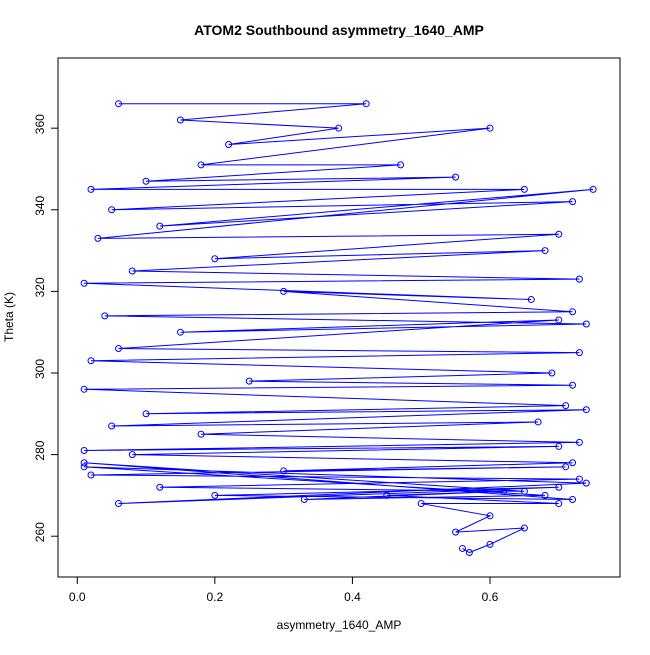  I want to click on x-tick-label: 0.6, so click(490, 597).